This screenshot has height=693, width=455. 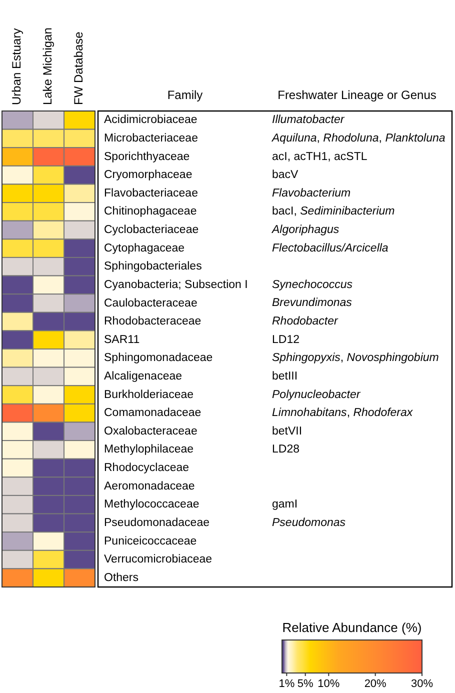 What do you see at coordinates (149, 486) in the screenshot?
I see `y-tick-label: Aeromonadaceae` at bounding box center [149, 486].